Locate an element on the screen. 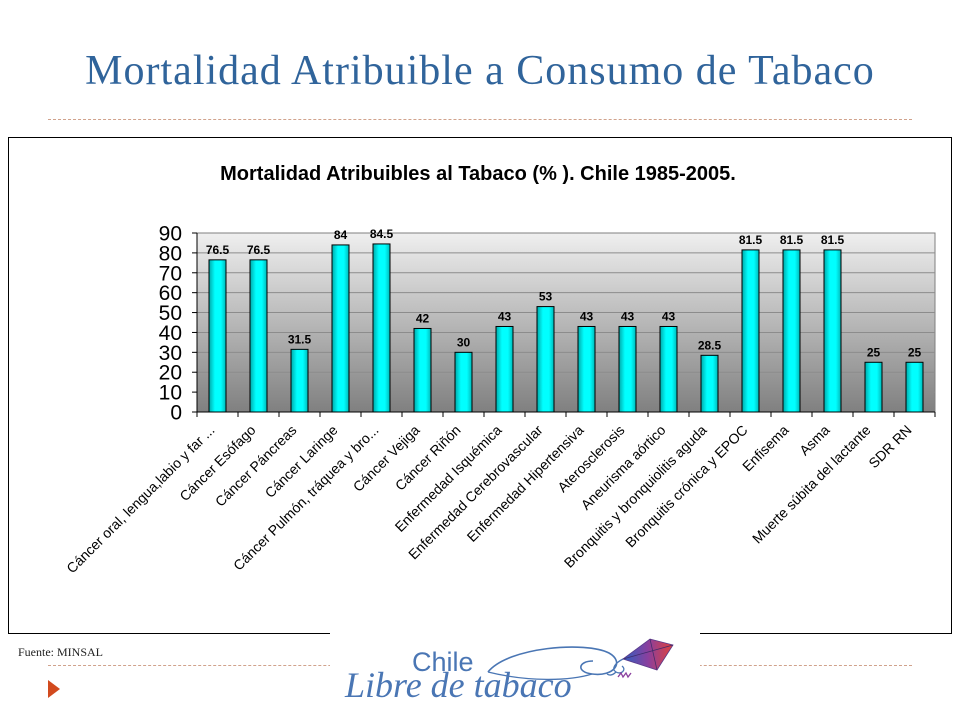 The width and height of the screenshot is (960, 720). data-label-7: 30 is located at coordinates (464, 342).